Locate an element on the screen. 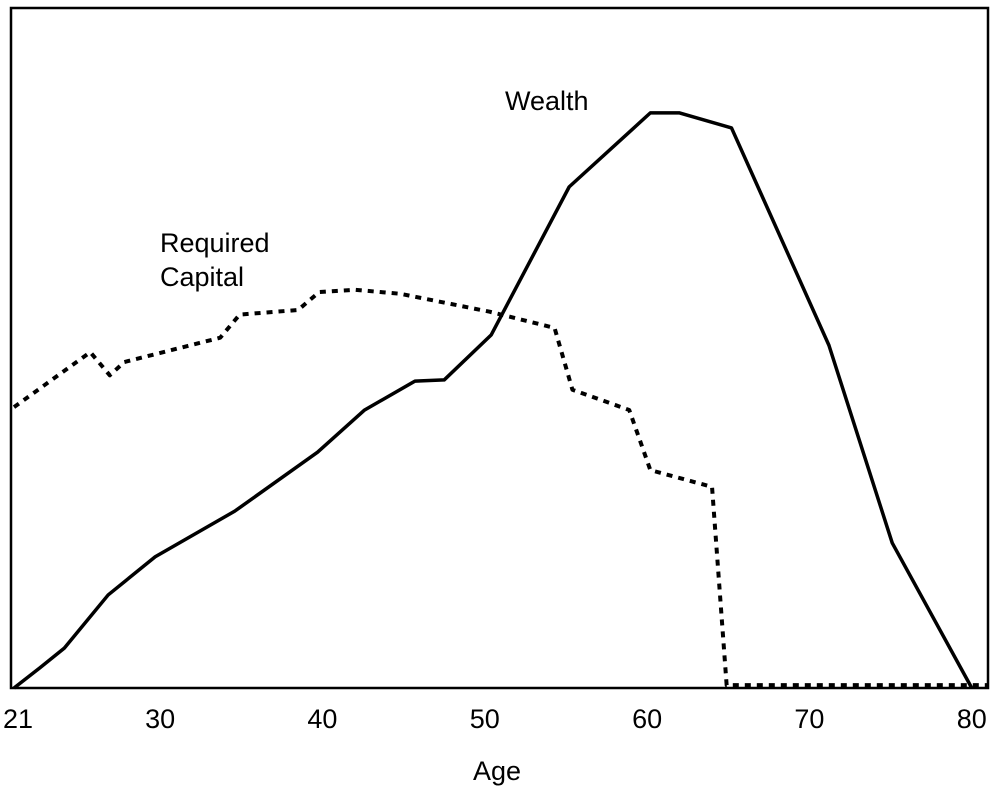 This screenshot has height=796, width=994. series-label: Required Capital is located at coordinates (215, 260).